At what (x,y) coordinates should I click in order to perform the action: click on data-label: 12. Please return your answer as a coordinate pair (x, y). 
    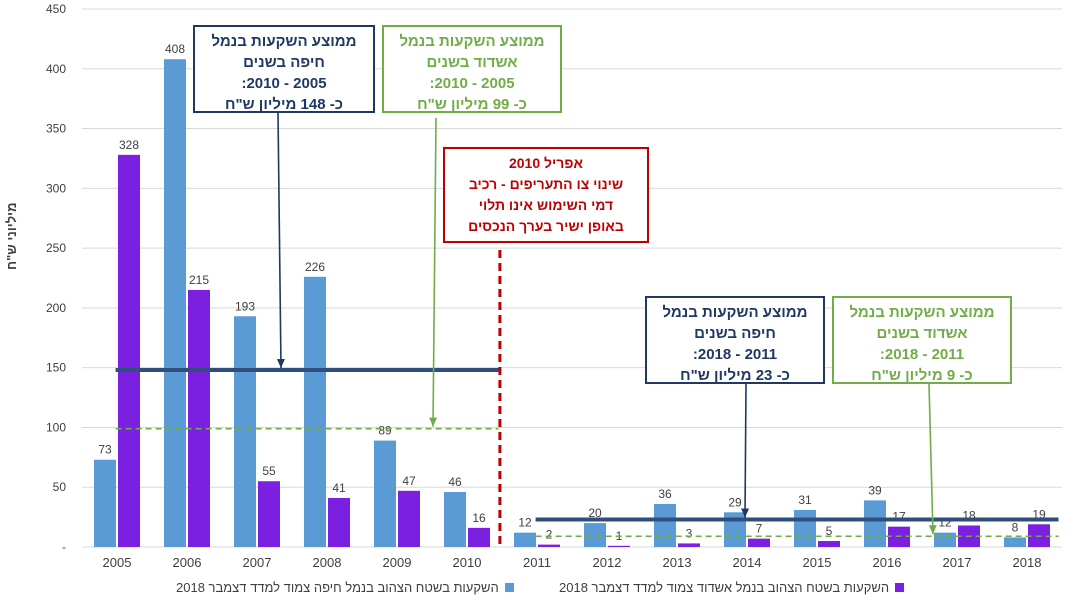
    Looking at the image, I should click on (525, 523).